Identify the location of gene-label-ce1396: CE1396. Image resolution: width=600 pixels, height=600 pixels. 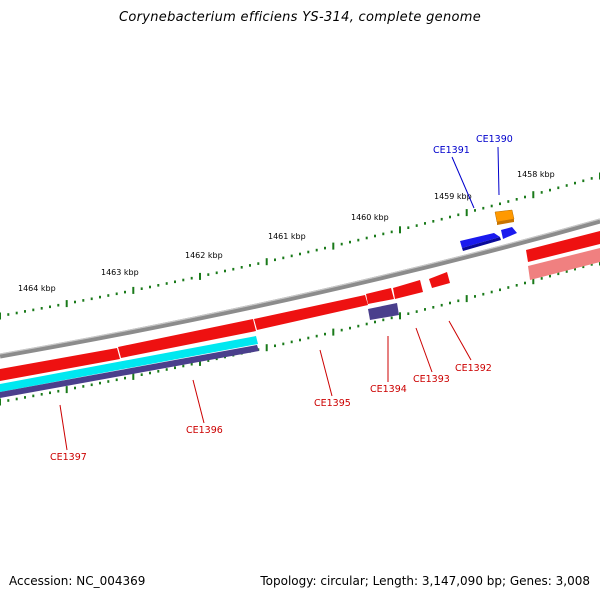
(204, 430).